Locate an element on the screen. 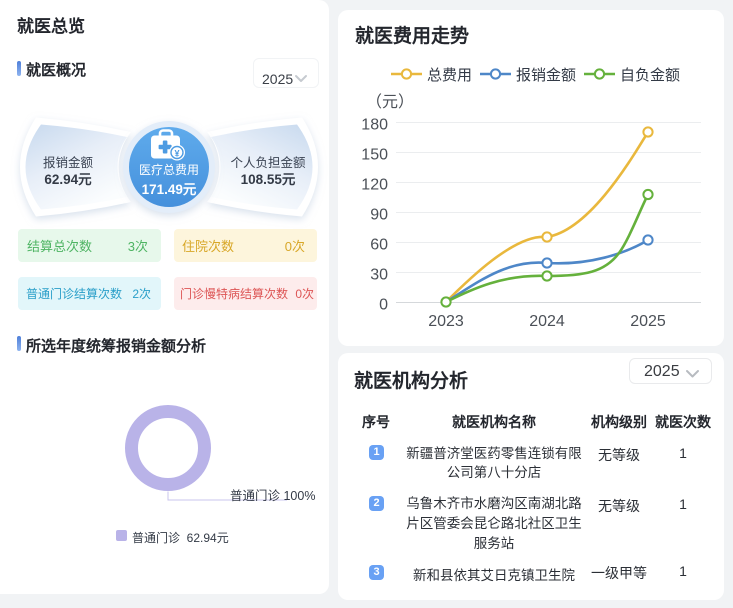 The width and height of the screenshot is (733, 608). svg-text: 30 is located at coordinates (379, 275).